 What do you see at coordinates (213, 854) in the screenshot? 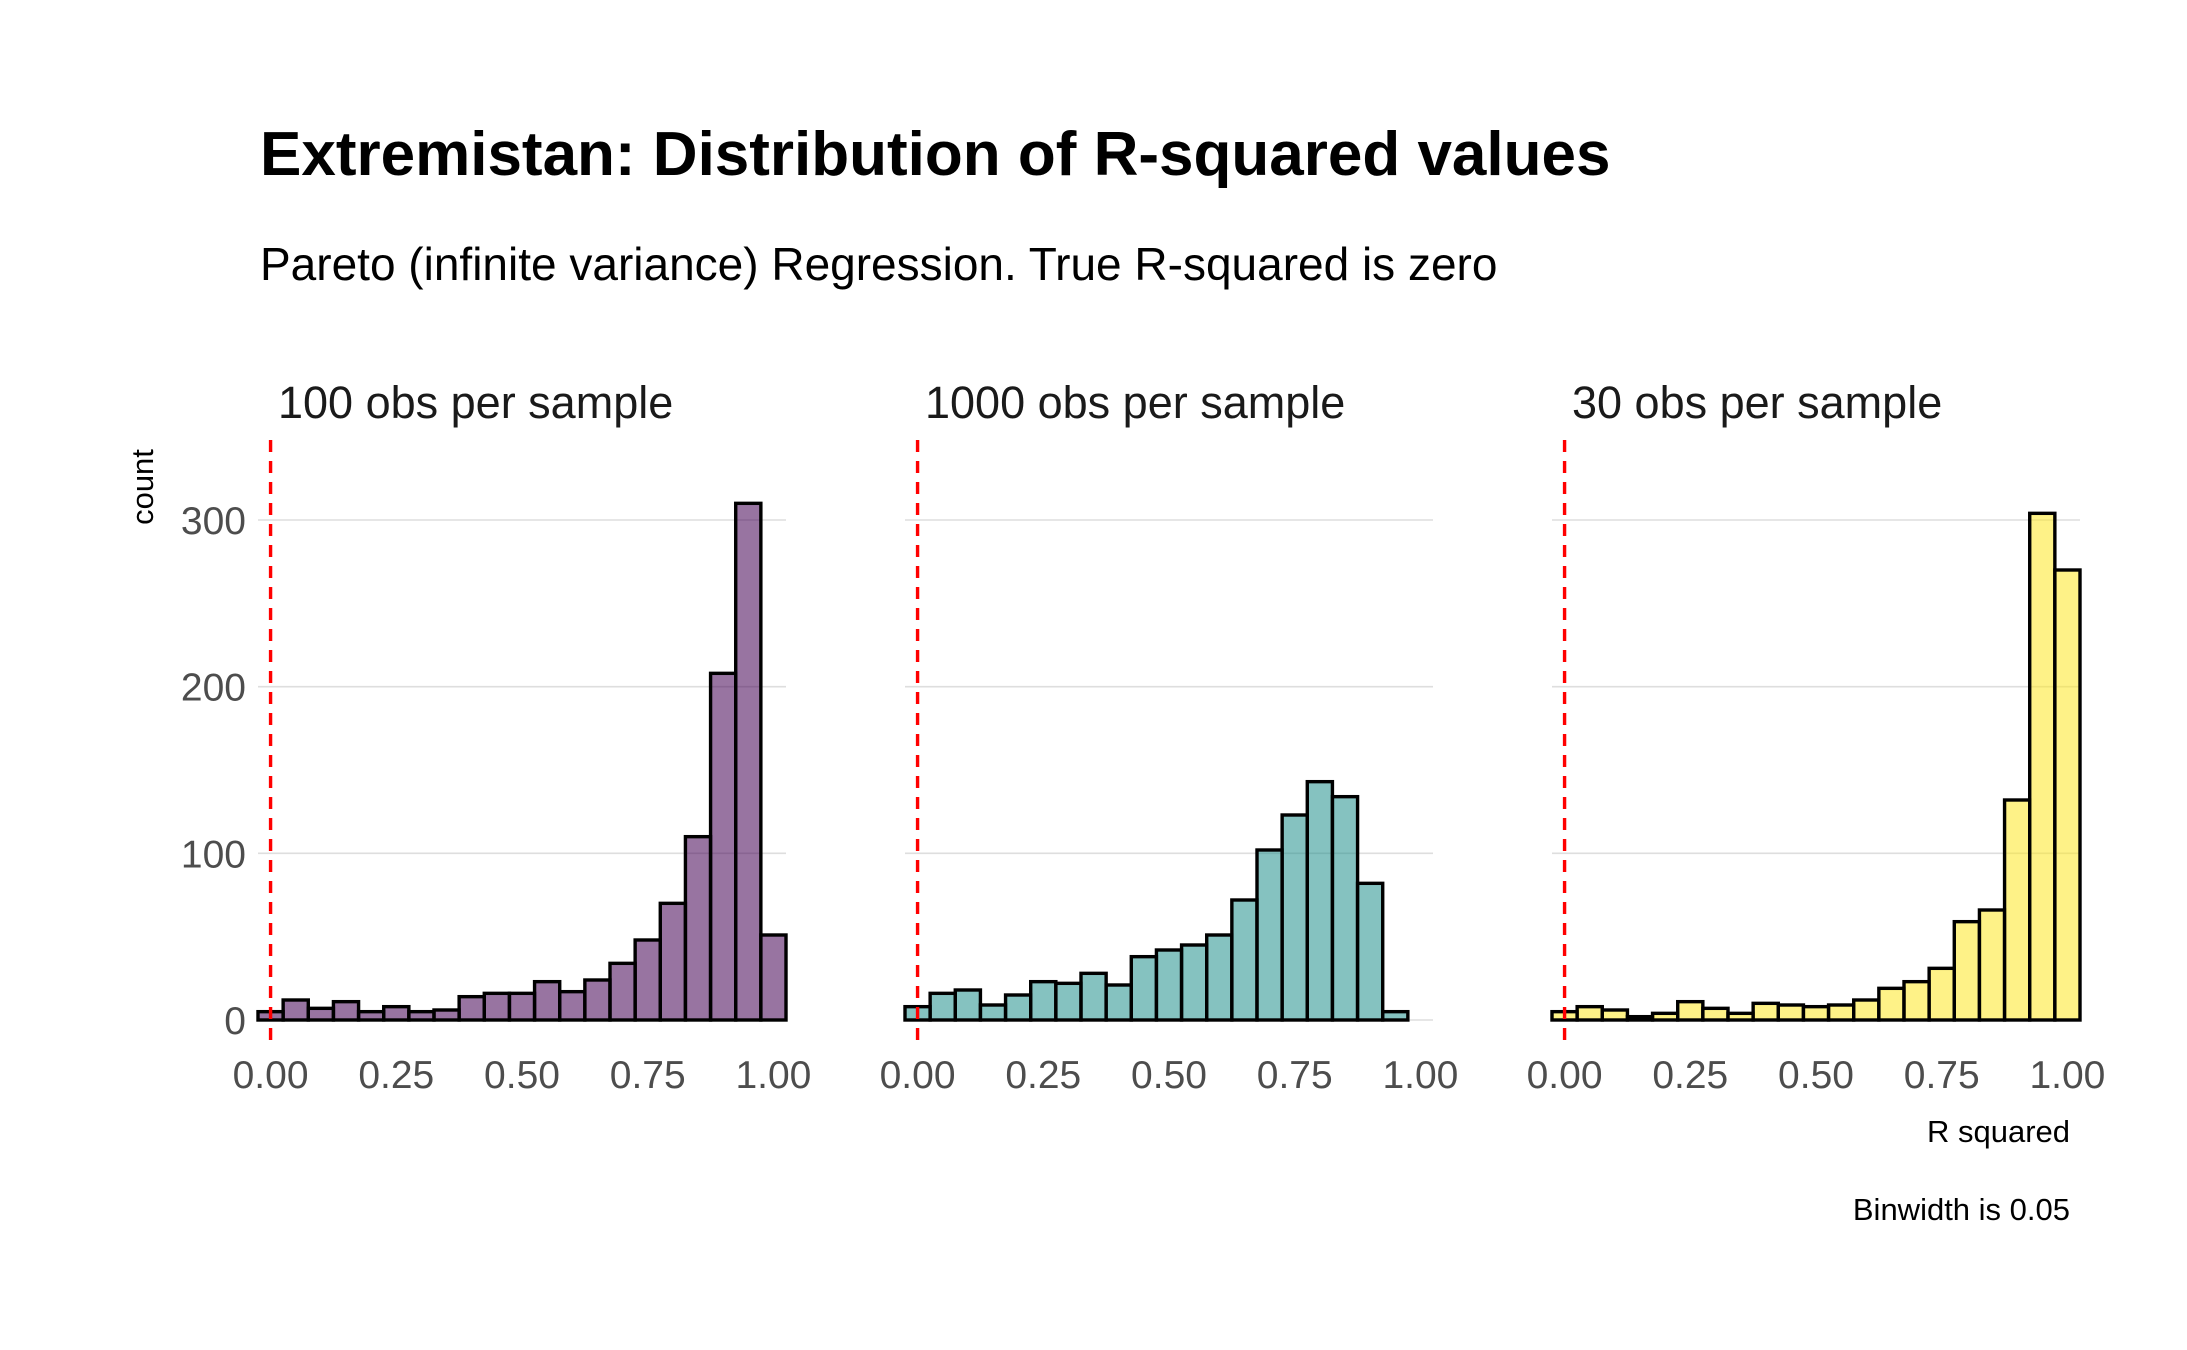
I see `y-tick-label: 100` at bounding box center [213, 854].